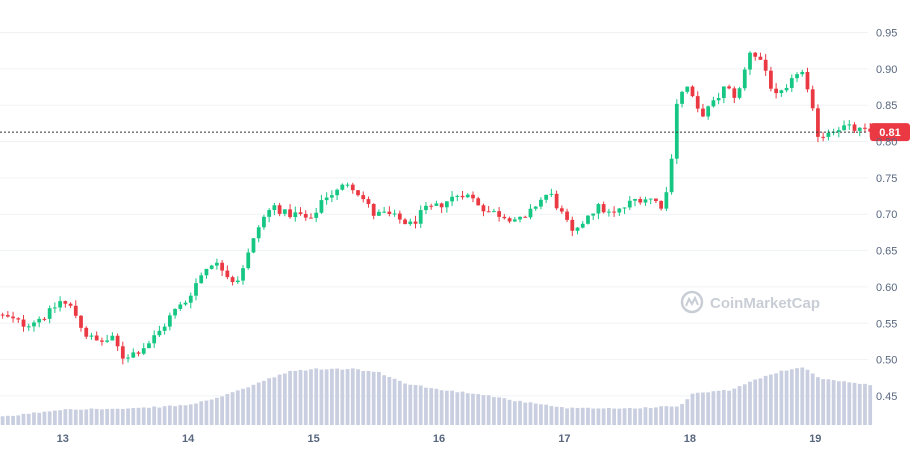 This screenshot has height=450, width=911. I want to click on x-tick-label: 13, so click(63, 439).